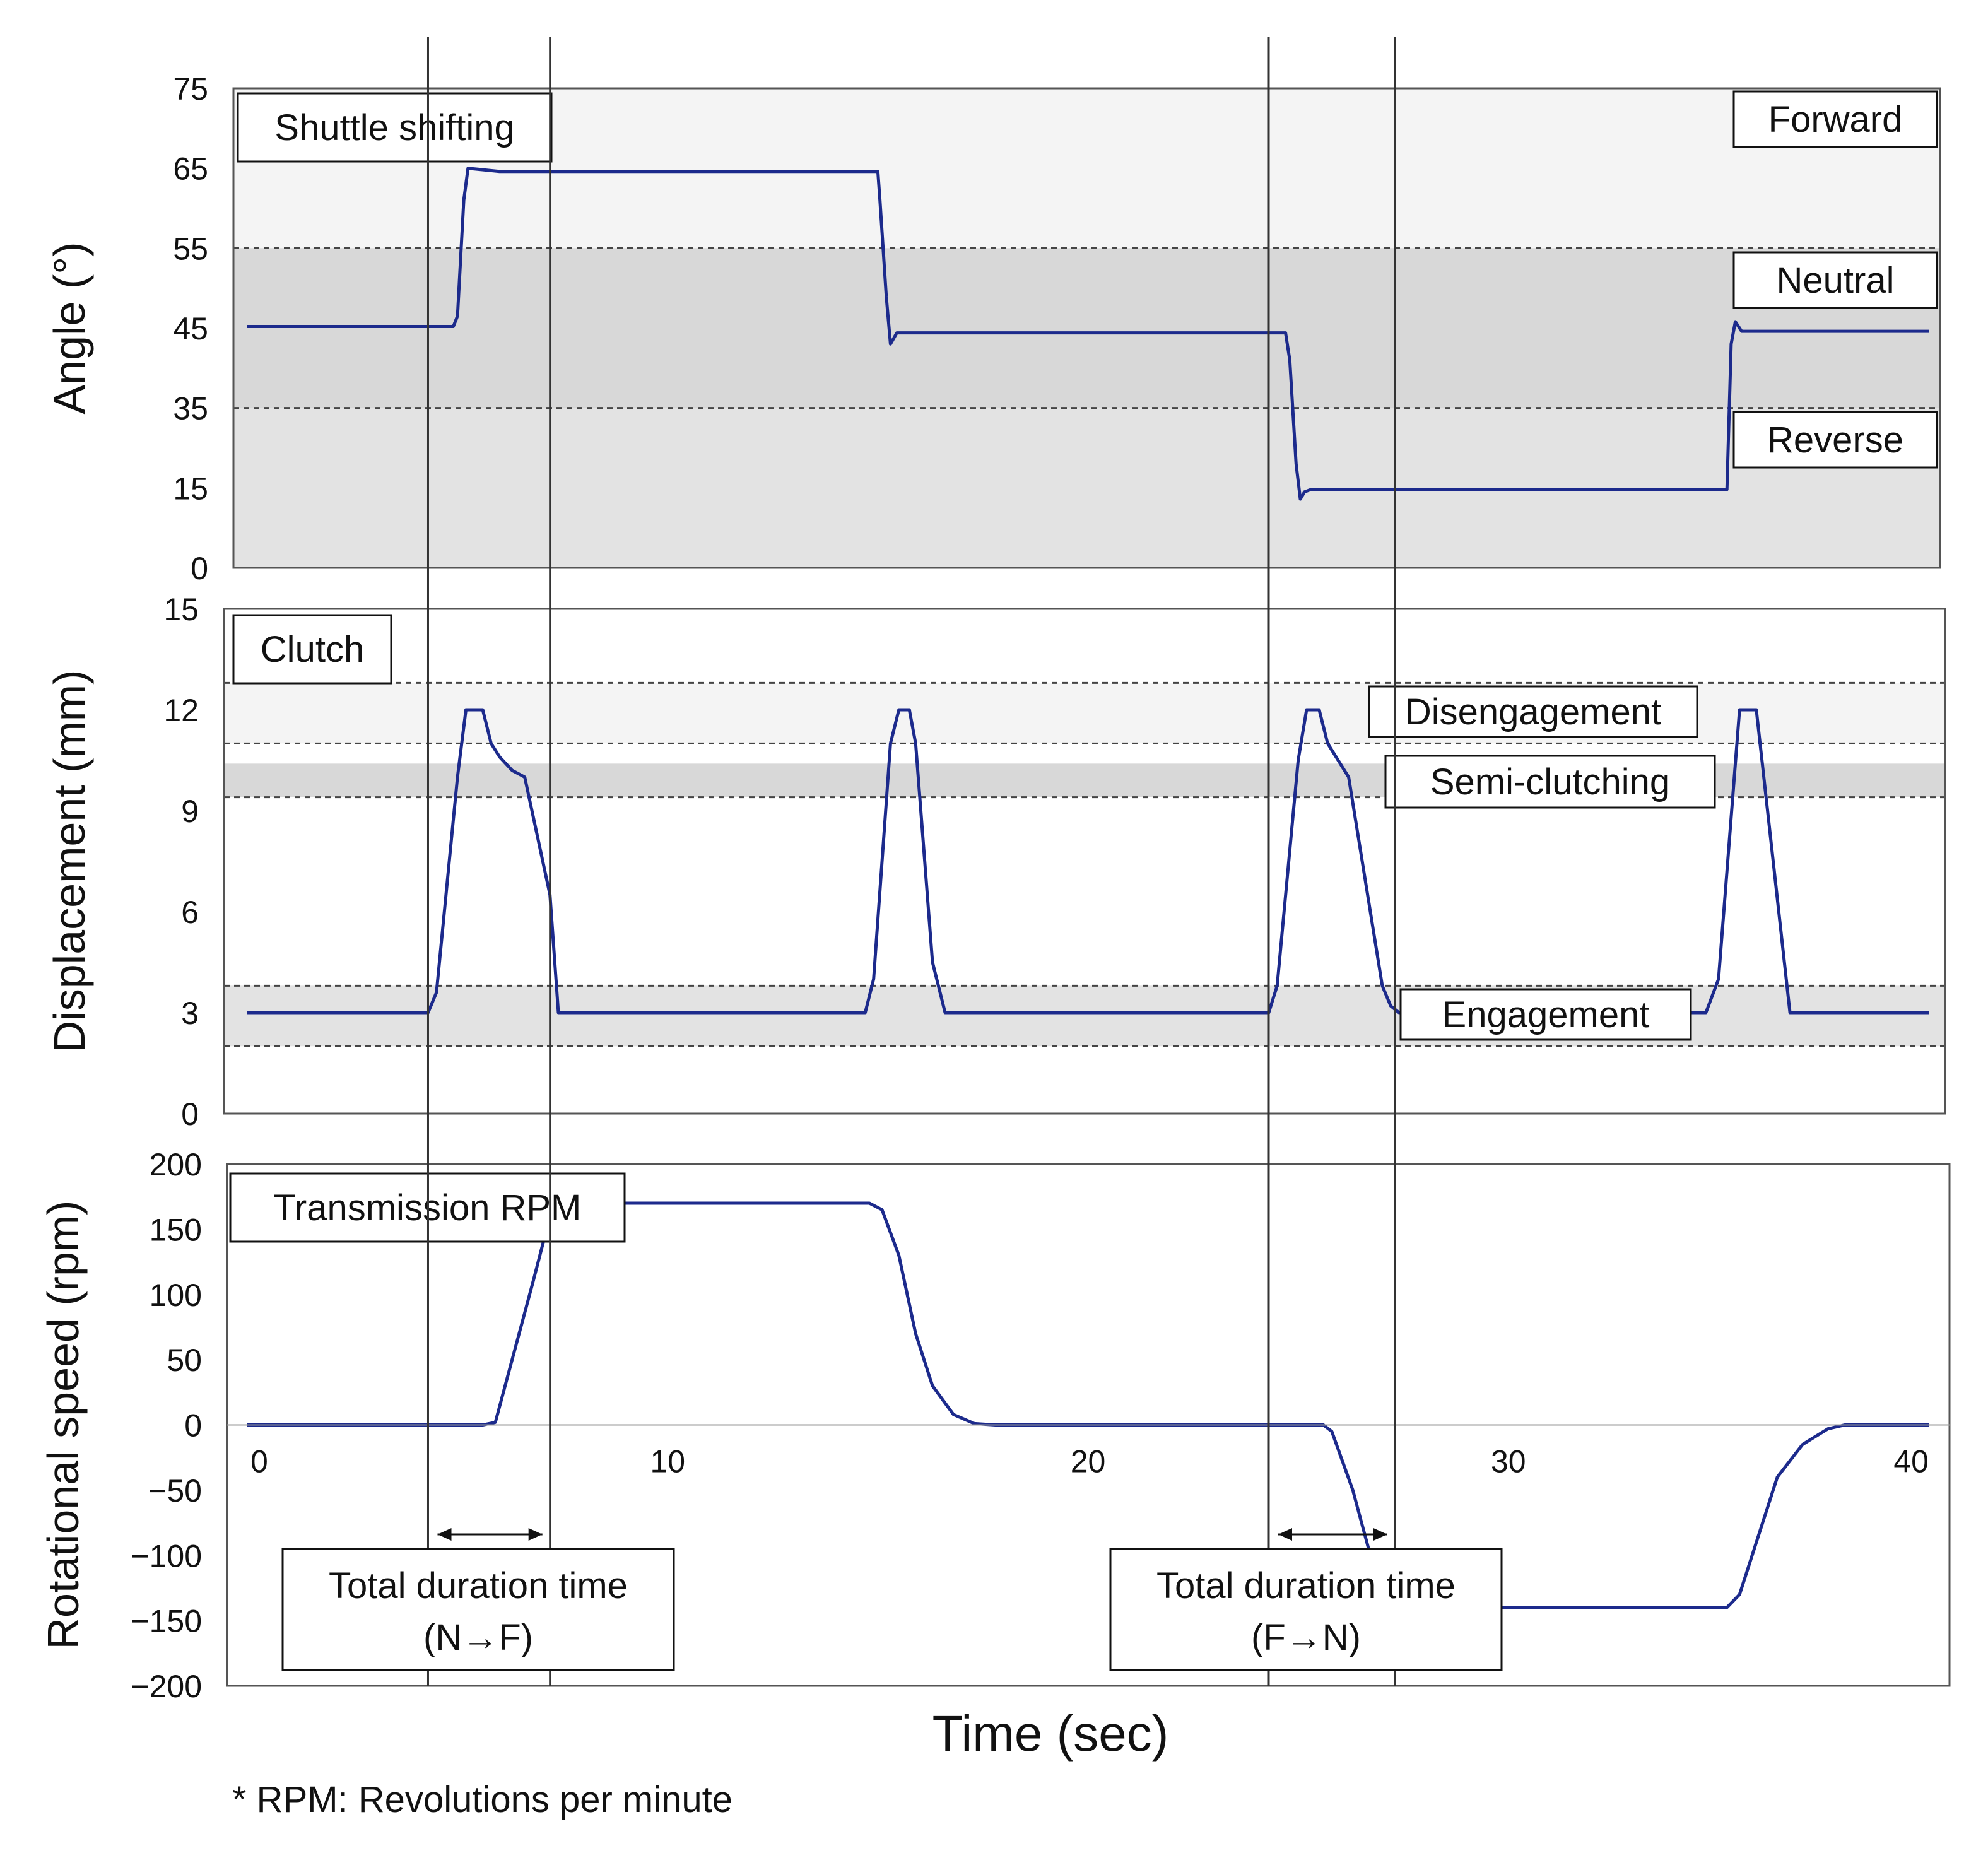  What do you see at coordinates (1088, 861) in the screenshot?
I see `series-line-displacement` at bounding box center [1088, 861].